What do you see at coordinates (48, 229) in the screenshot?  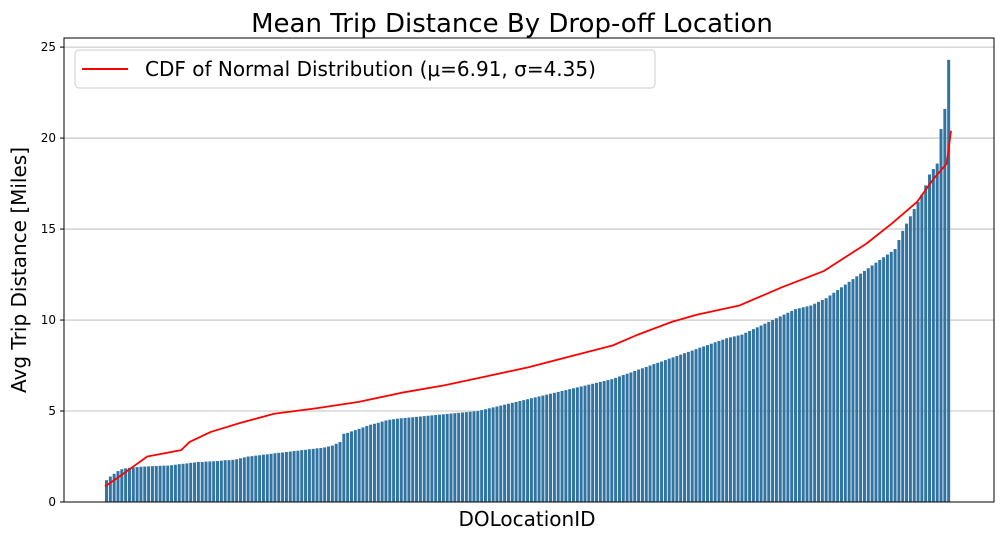 I see `y-tick-label-15: 15` at bounding box center [48, 229].